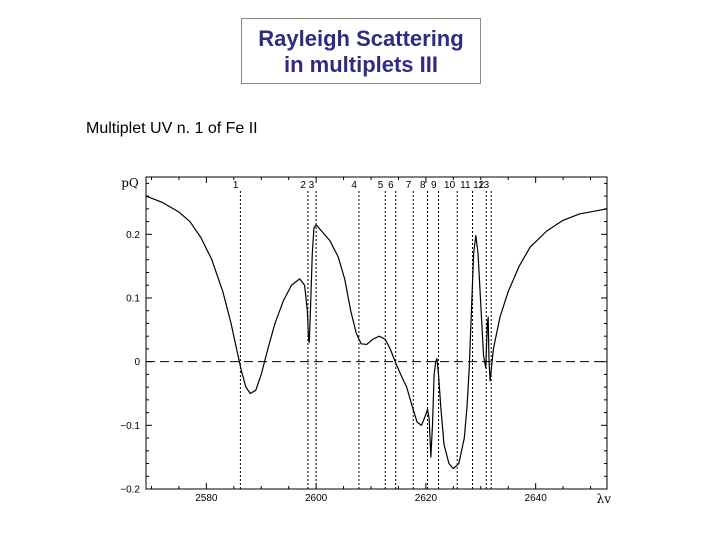 The width and height of the screenshot is (720, 540). I want to click on line-marker-label-4: 4, so click(354, 185).